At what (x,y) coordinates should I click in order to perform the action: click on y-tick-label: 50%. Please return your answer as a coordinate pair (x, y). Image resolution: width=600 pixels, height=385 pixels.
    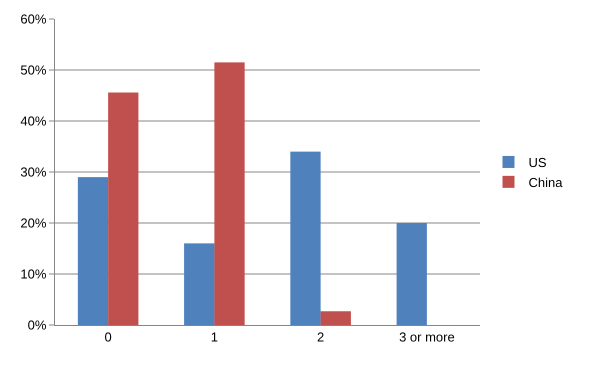
    Looking at the image, I should click on (33, 70).